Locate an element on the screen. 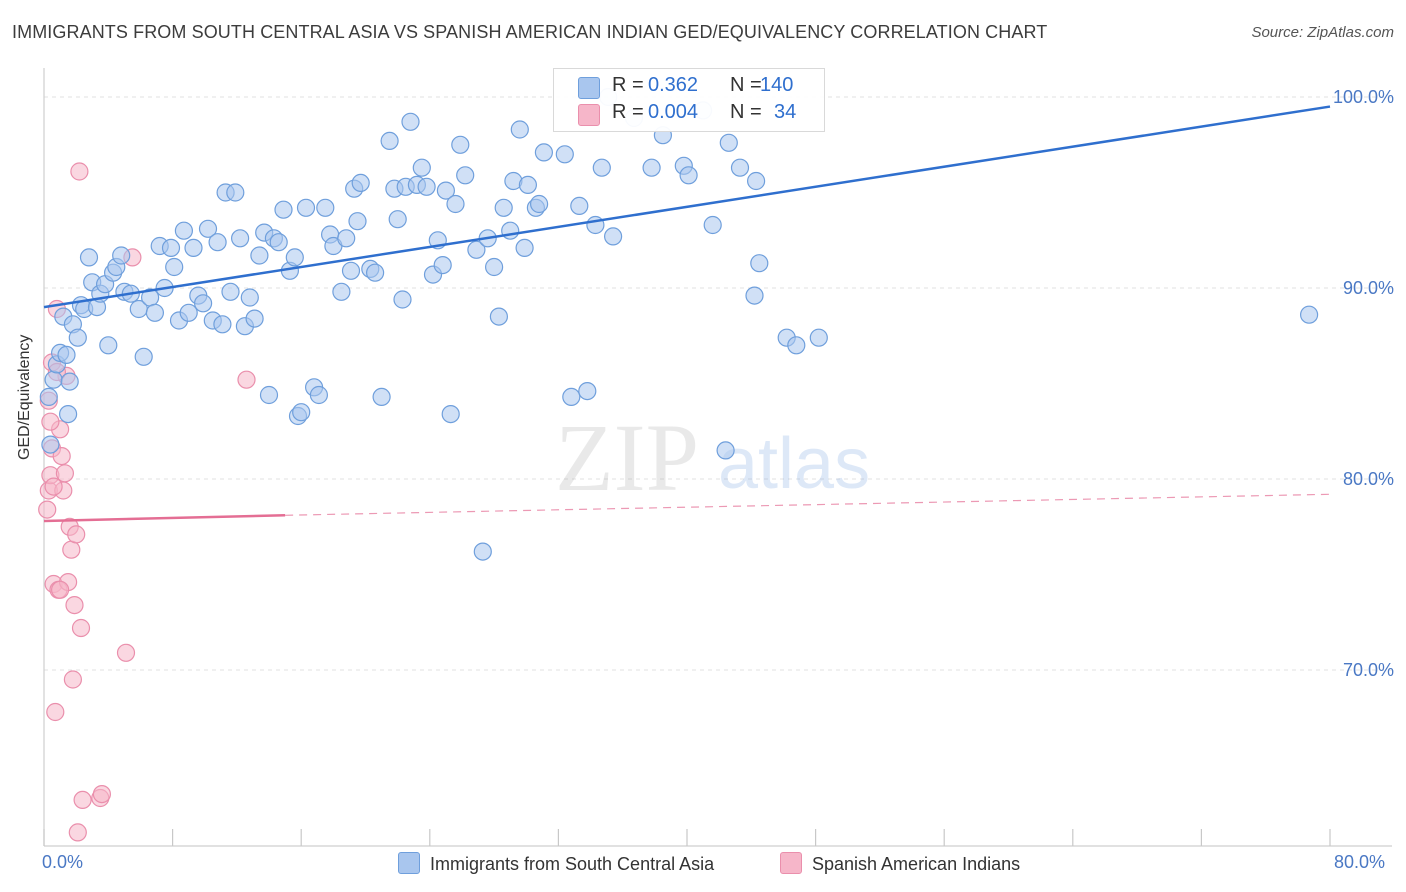 The image size is (1406, 892). bottom-legend-pink: Spanish American Indians is located at coordinates (900, 863).